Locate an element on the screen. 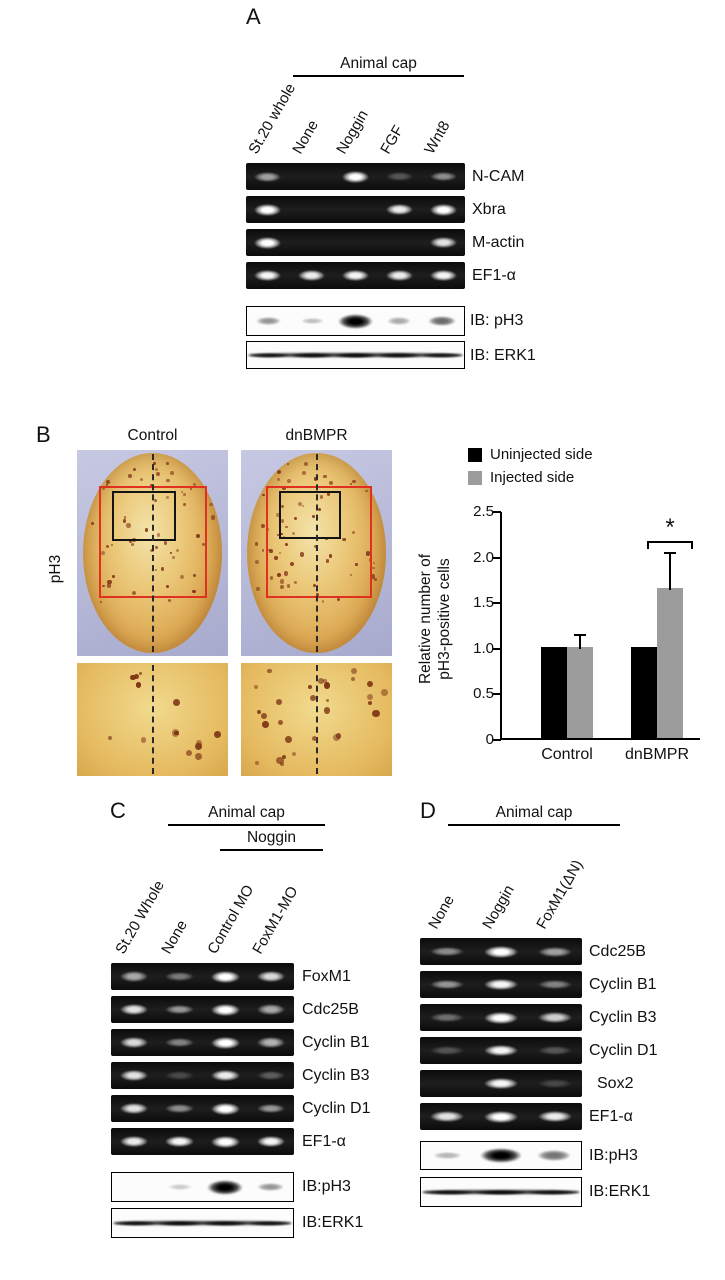 This screenshot has height=1280, width=725. legend-swatch-black is located at coordinates (475, 454).